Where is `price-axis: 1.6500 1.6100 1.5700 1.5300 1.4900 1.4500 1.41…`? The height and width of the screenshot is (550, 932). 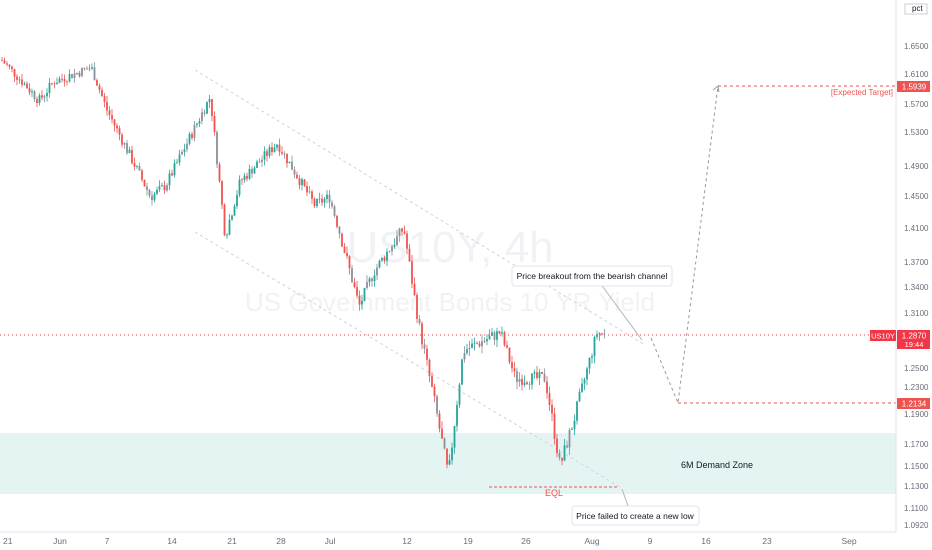 price-axis: 1.6500 1.6100 1.5700 1.5300 1.4900 1.4500 1.41… is located at coordinates (901, 275).